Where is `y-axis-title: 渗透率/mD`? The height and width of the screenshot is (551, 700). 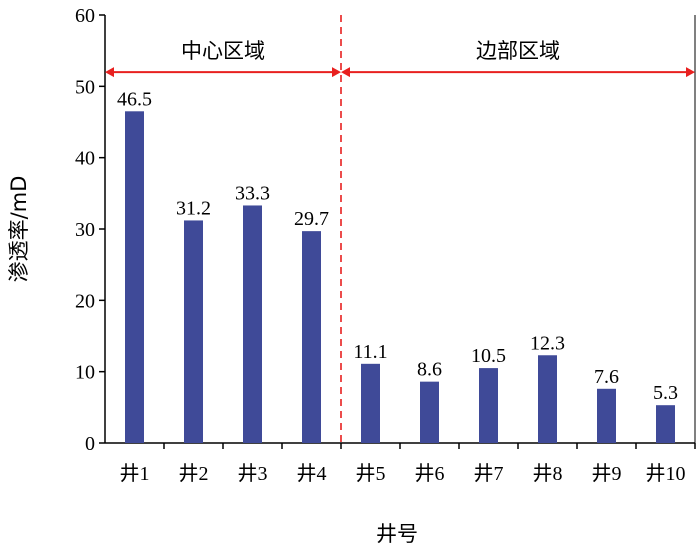 y-axis-title: 渗透率/mD is located at coordinates (19, 229).